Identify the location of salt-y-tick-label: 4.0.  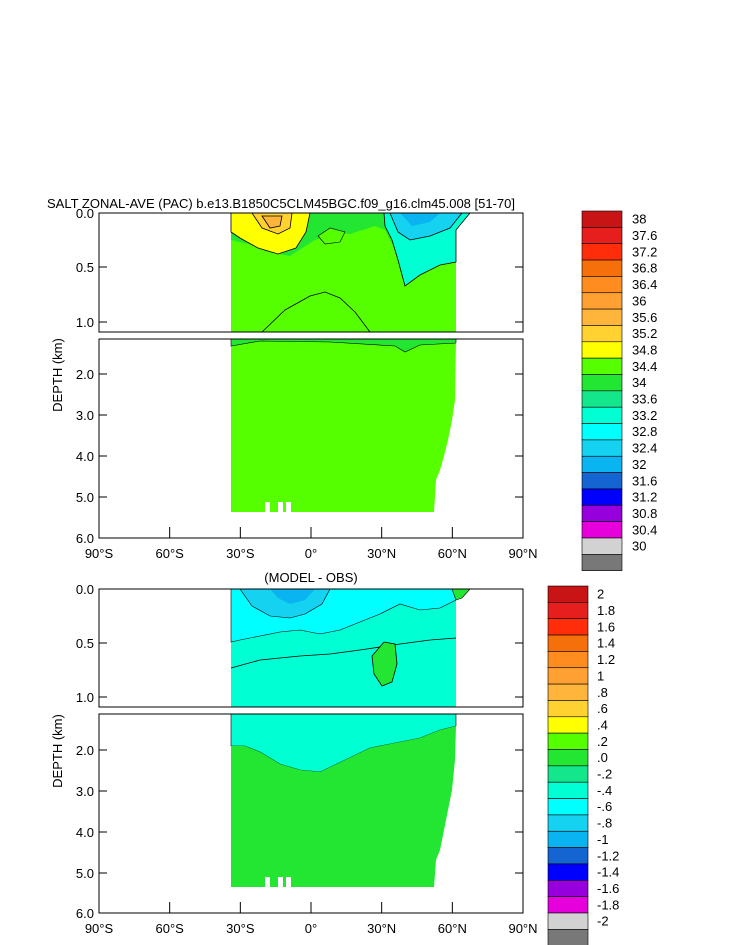
(85, 456).